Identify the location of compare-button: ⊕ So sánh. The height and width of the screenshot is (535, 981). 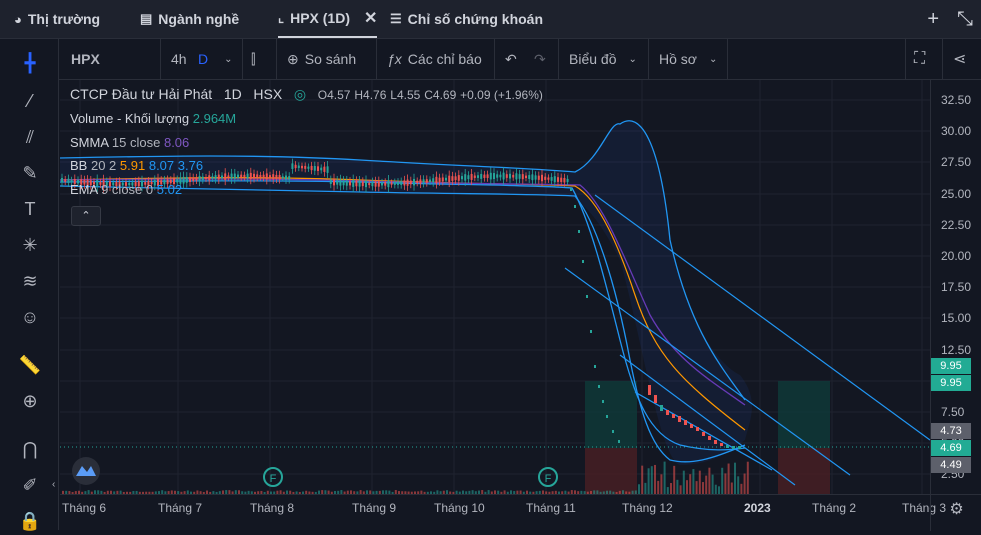
(316, 59).